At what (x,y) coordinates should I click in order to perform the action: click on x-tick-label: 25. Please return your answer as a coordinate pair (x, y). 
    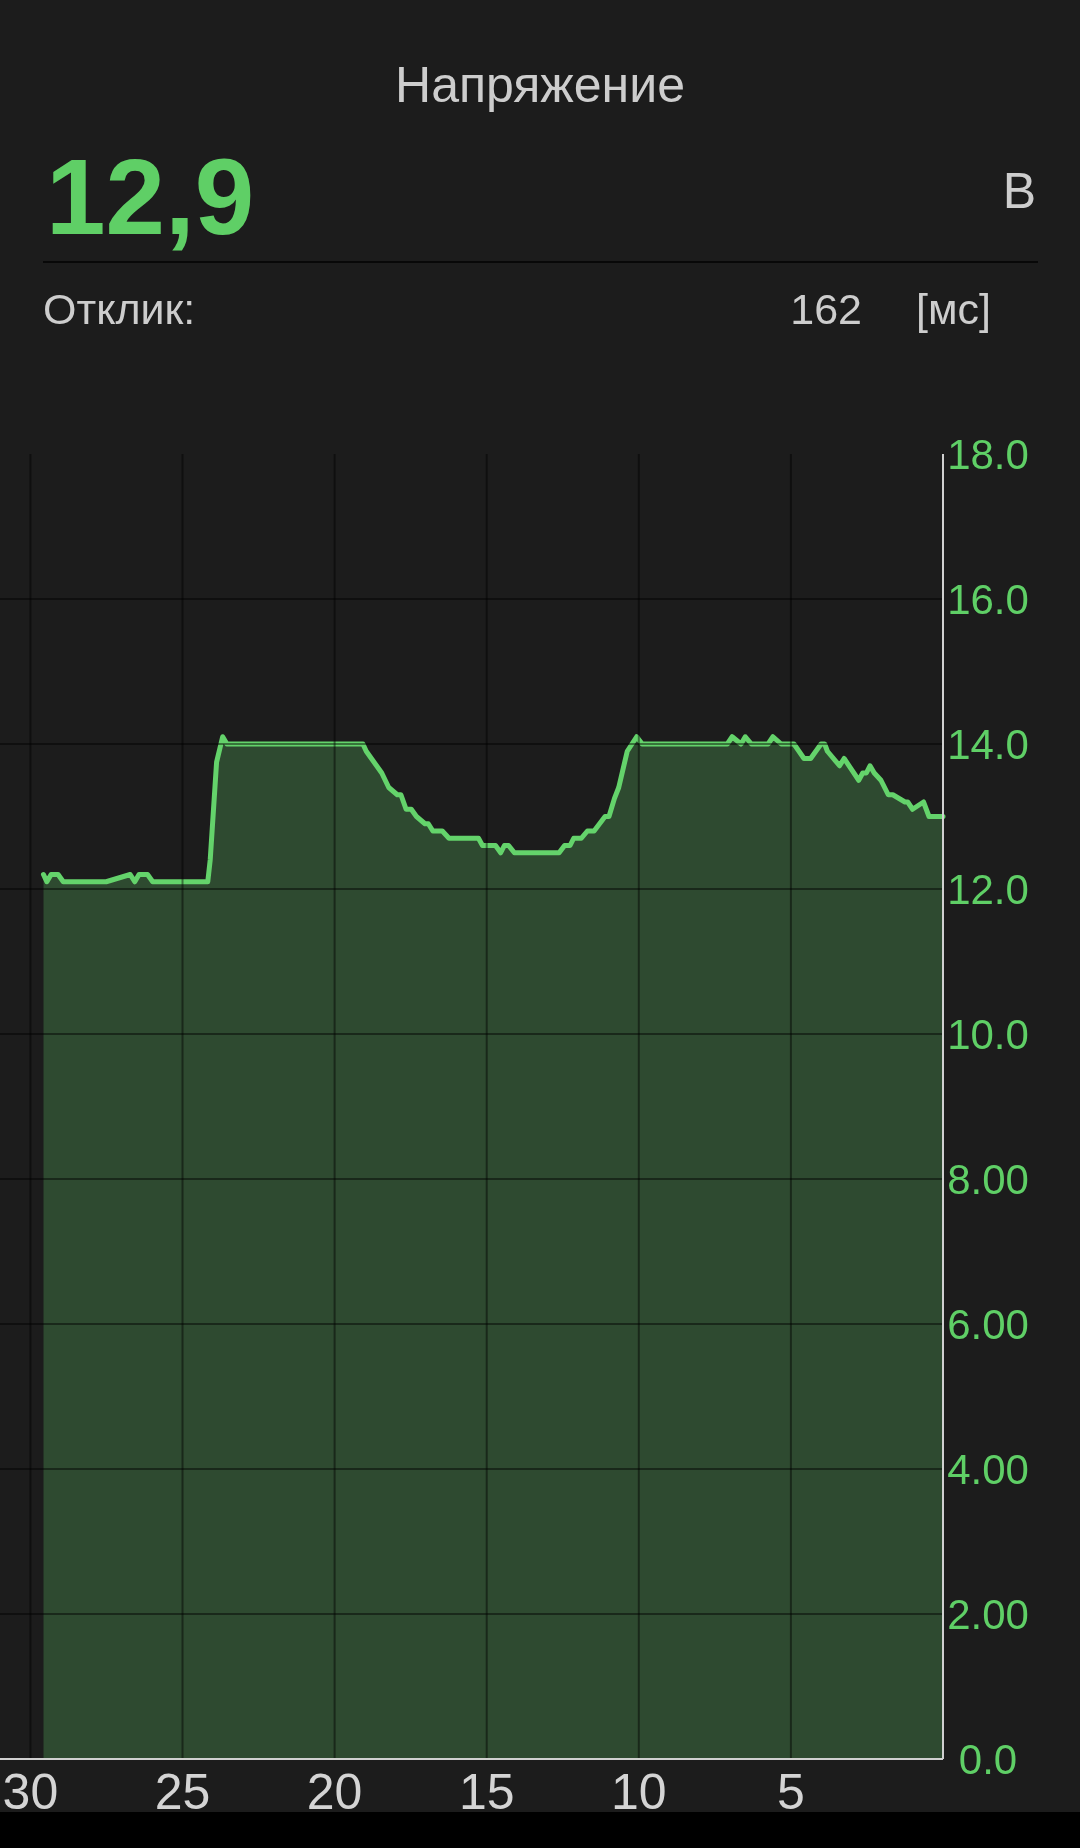
    Looking at the image, I should click on (182, 1792).